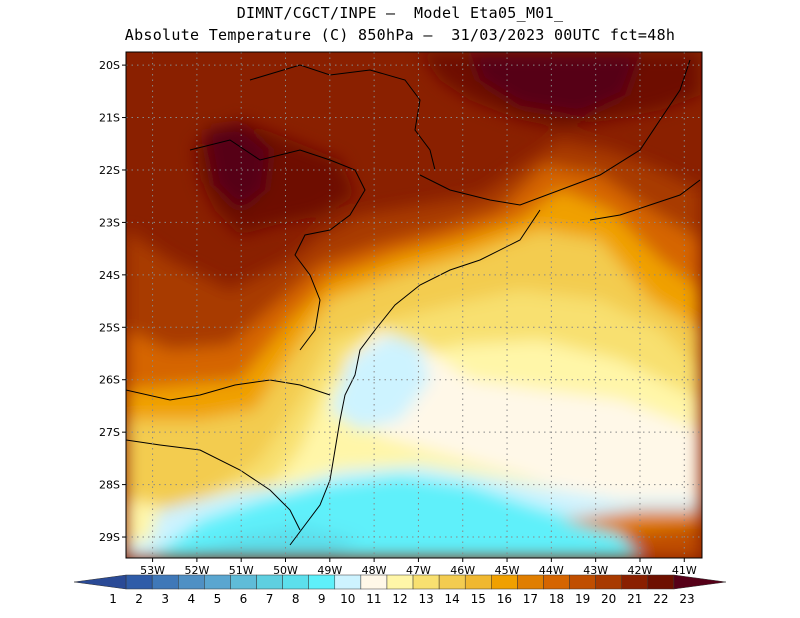 Image resolution: width=800 pixels, height=618 pixels. What do you see at coordinates (425, 599) in the screenshot?
I see `colorbar-label: 13` at bounding box center [425, 599].